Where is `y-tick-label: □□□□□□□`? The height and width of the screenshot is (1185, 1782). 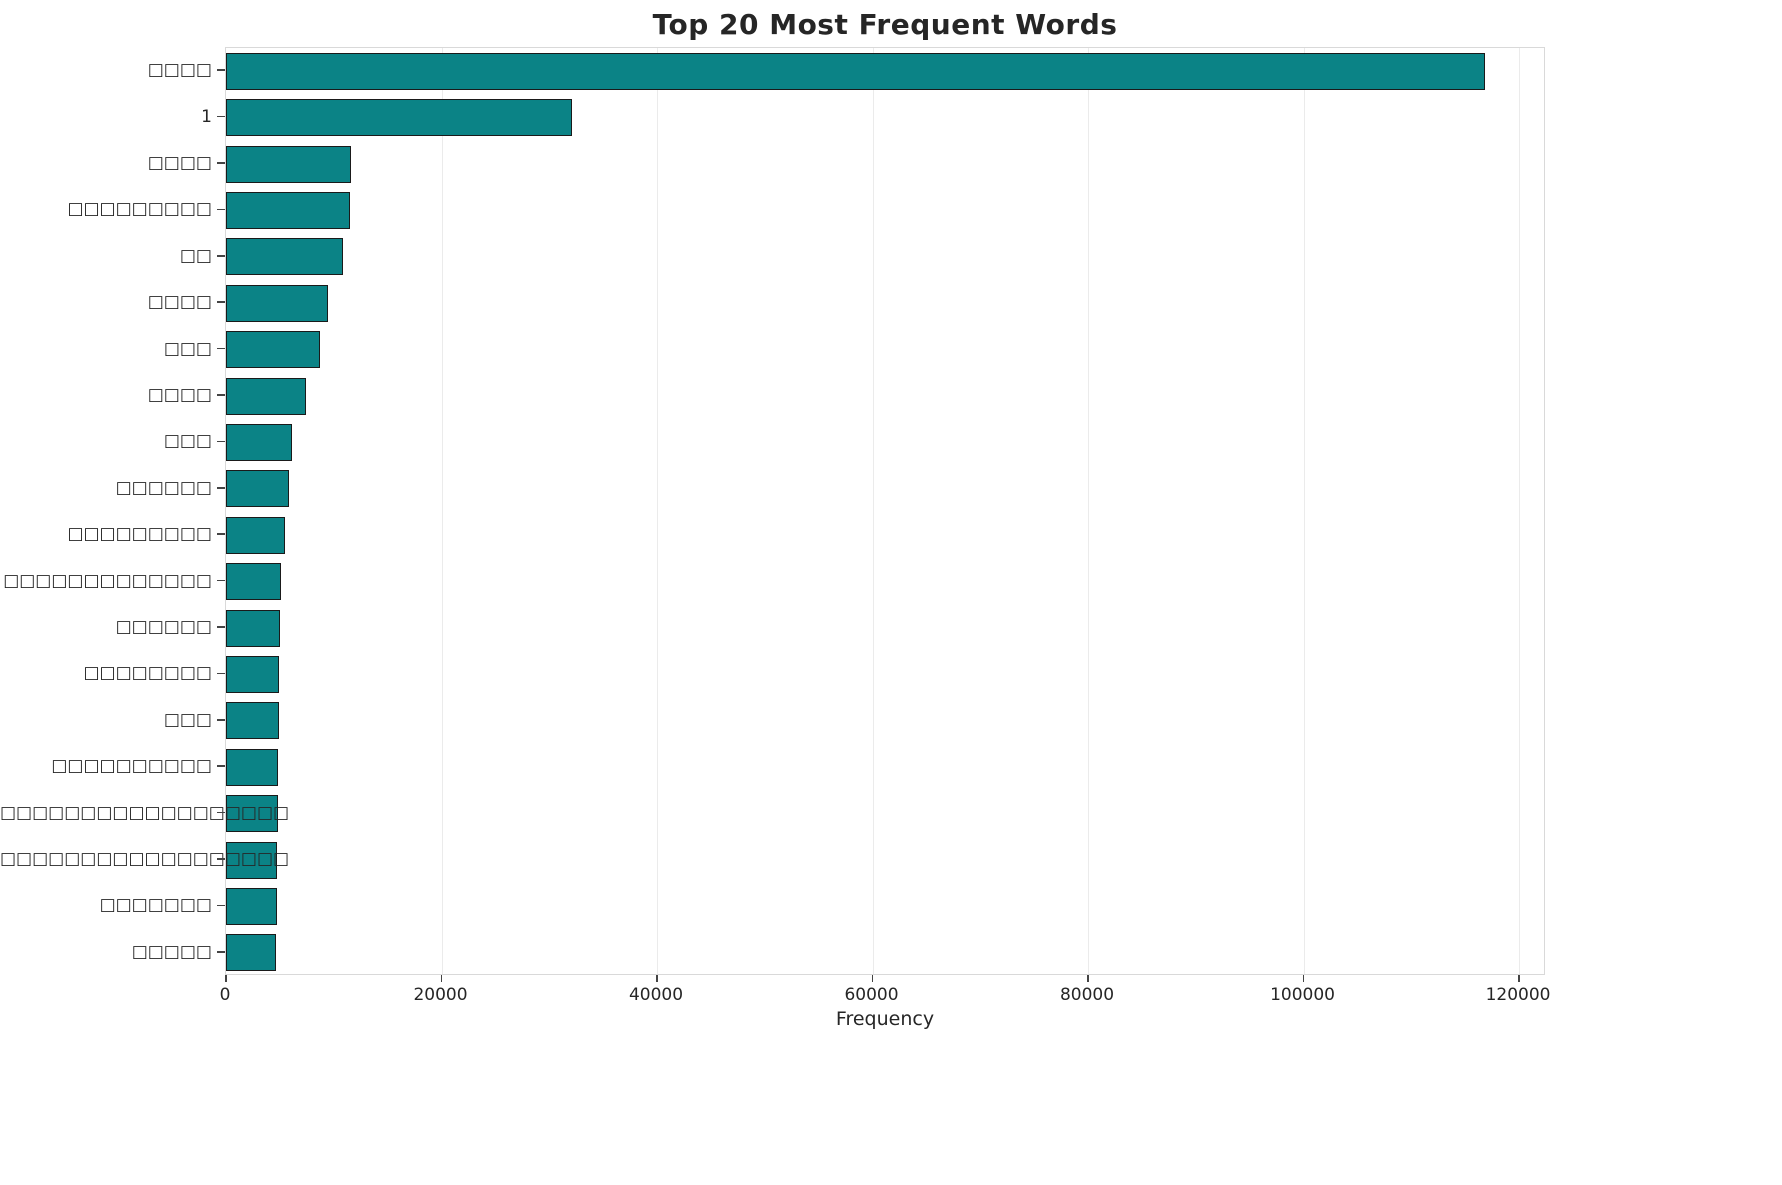 y-tick-label: □□□□□□□ is located at coordinates (155, 905).